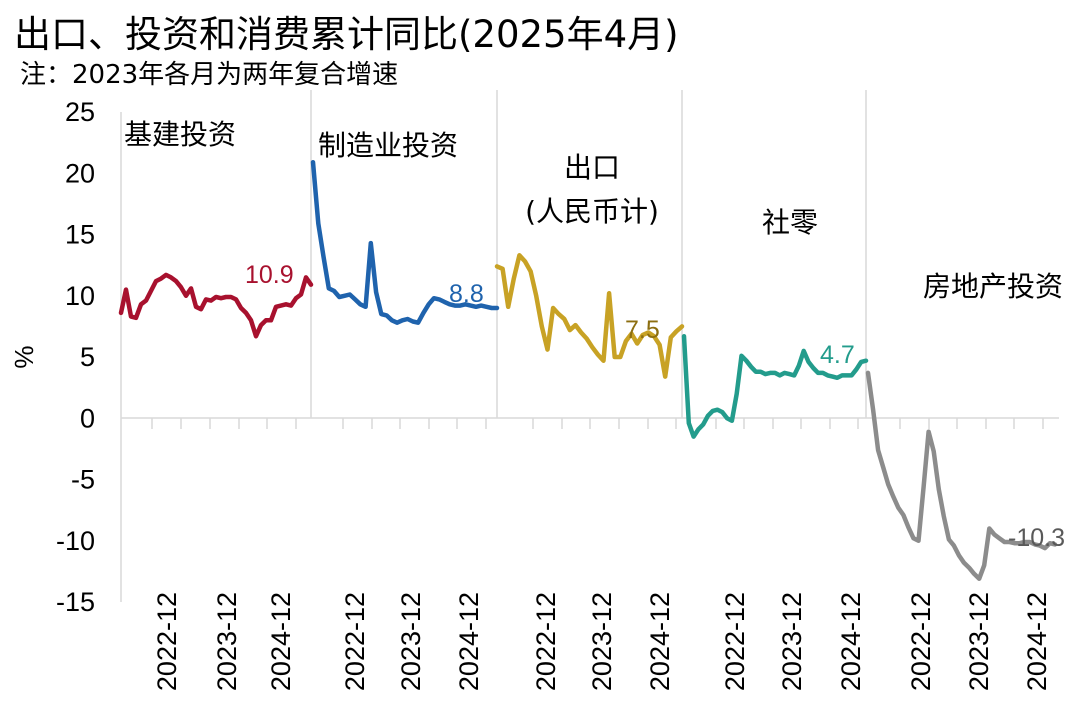  I want to click on panel-label-manufacturing: 制造业投资, so click(388, 145).